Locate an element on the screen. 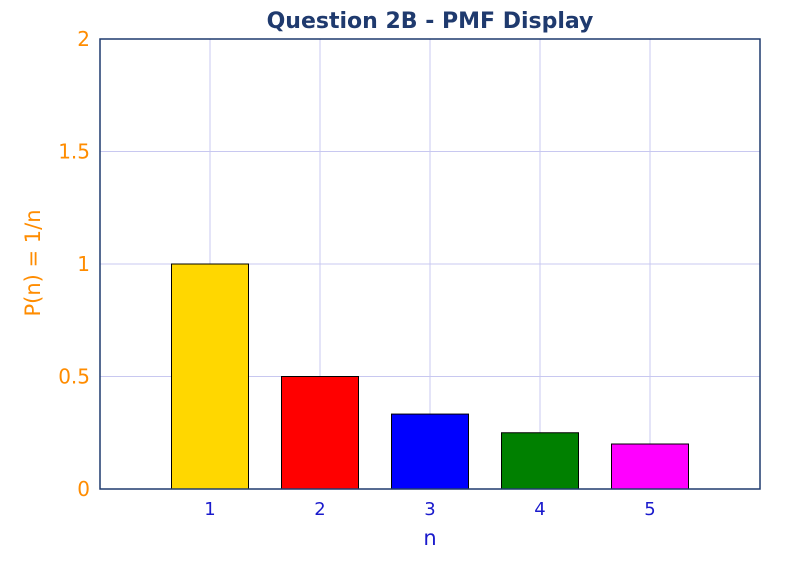 This screenshot has height=566, width=796. y-axis-label: P(n) = 1/n is located at coordinates (33, 262).